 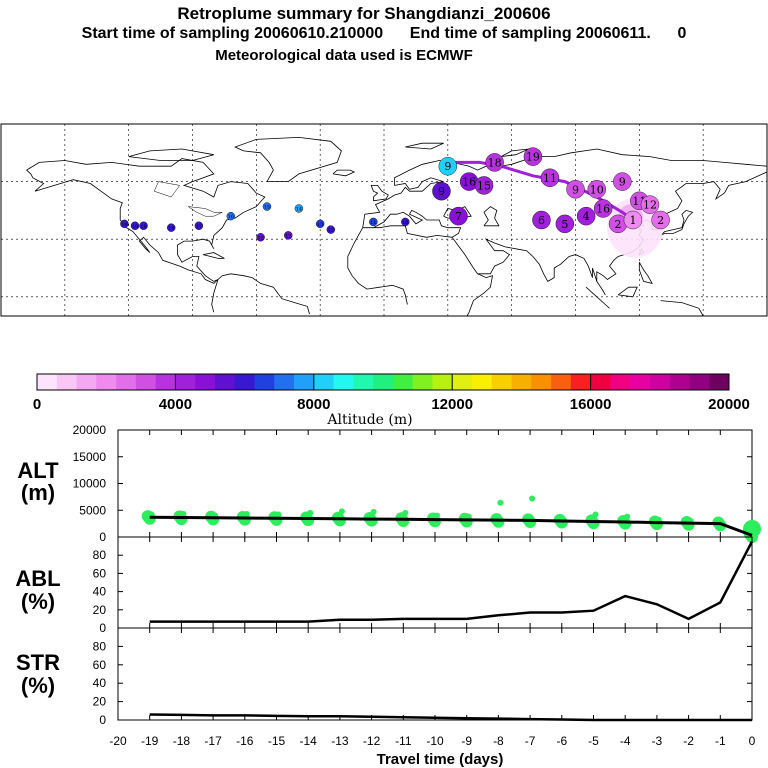 I want to click on alt-unit: (m), so click(x=38, y=492).